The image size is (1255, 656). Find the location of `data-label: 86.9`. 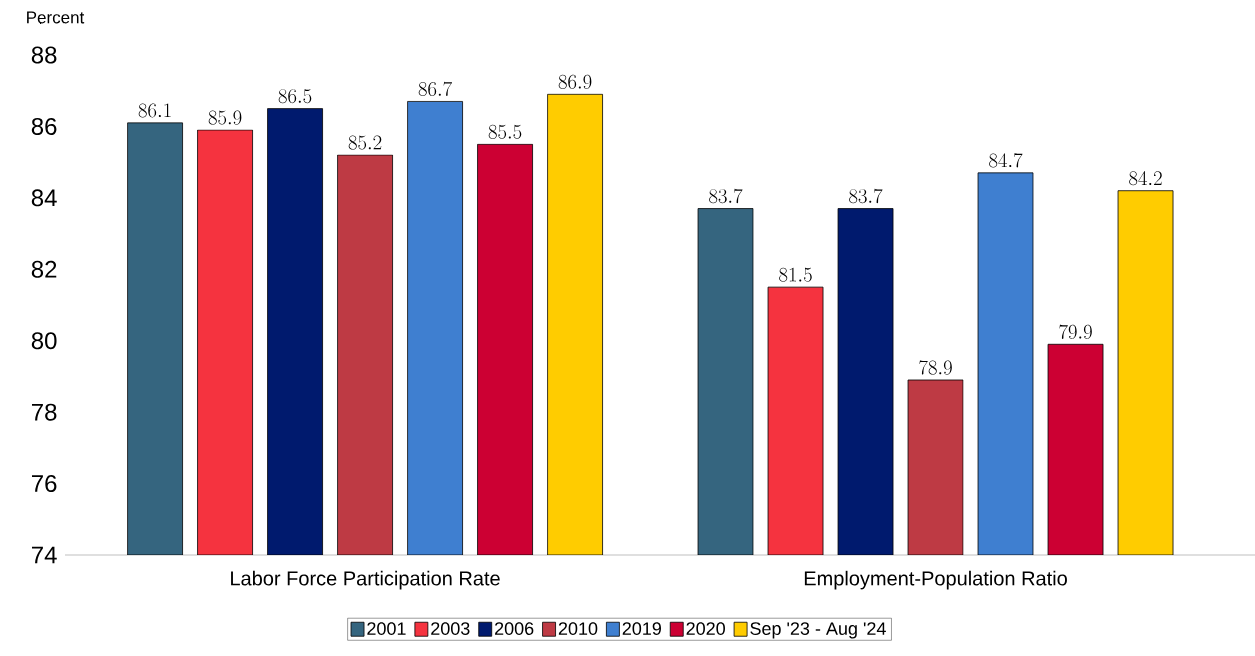

data-label: 86.9 is located at coordinates (575, 81).